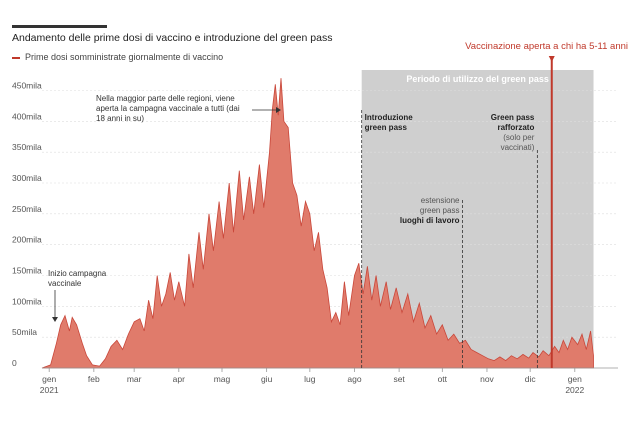  Describe the element at coordinates (515, 127) in the screenshot. I see `event-label: rafforzato` at that location.